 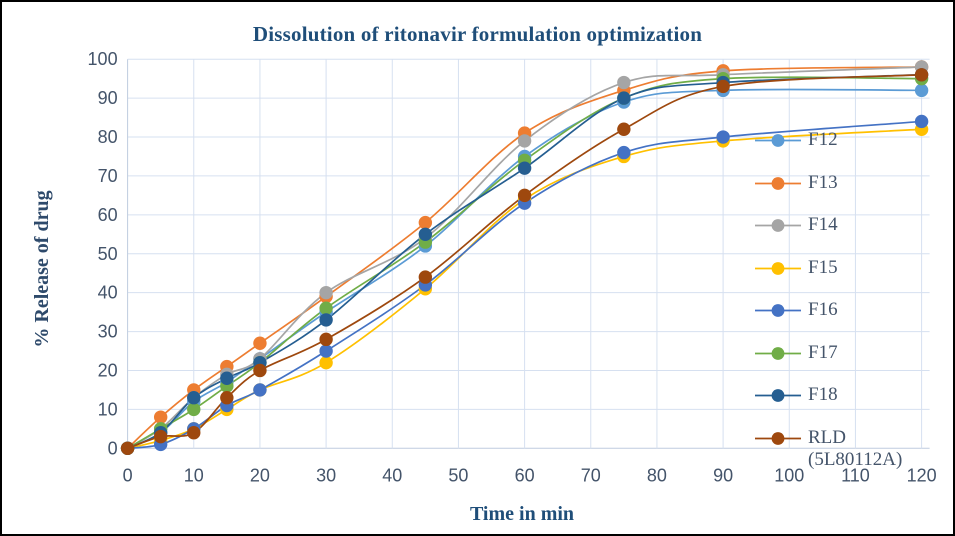 I want to click on x-tick-label: 50, so click(x=458, y=475).